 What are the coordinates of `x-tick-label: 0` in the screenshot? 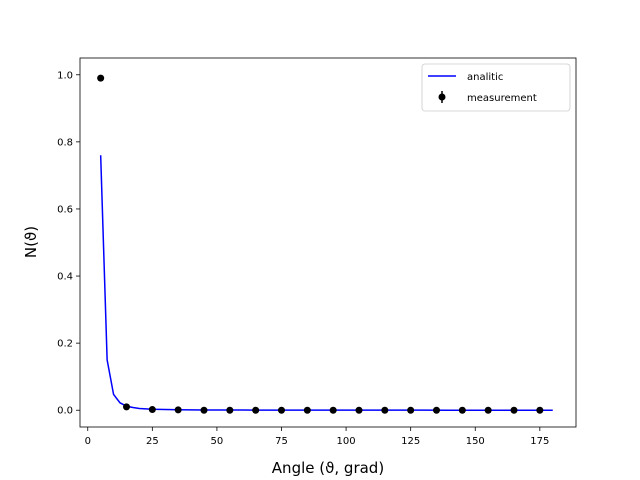 It's located at (88, 441).